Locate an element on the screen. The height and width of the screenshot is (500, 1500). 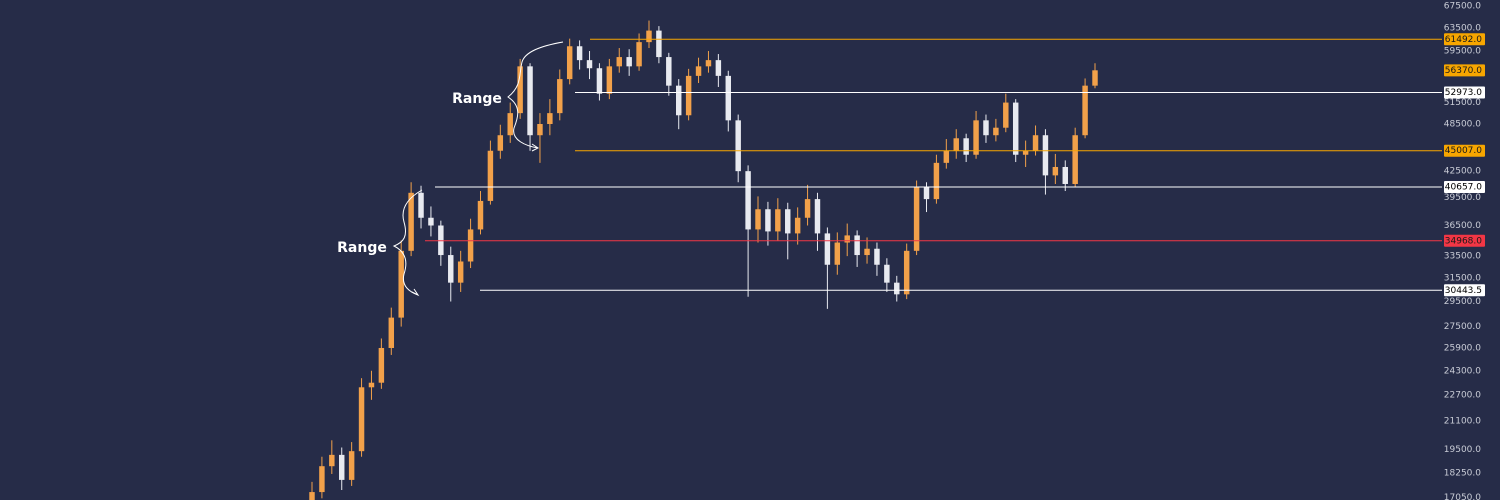
price-label: 45007.0 is located at coordinates (1463, 151).